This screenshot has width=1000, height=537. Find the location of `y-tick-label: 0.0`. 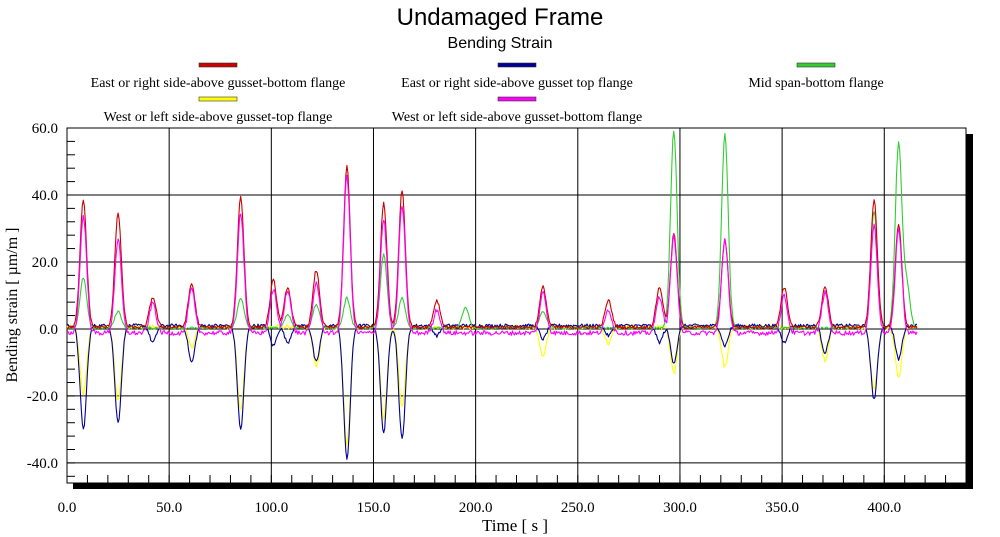

y-tick-label: 0.0 is located at coordinates (48, 330).